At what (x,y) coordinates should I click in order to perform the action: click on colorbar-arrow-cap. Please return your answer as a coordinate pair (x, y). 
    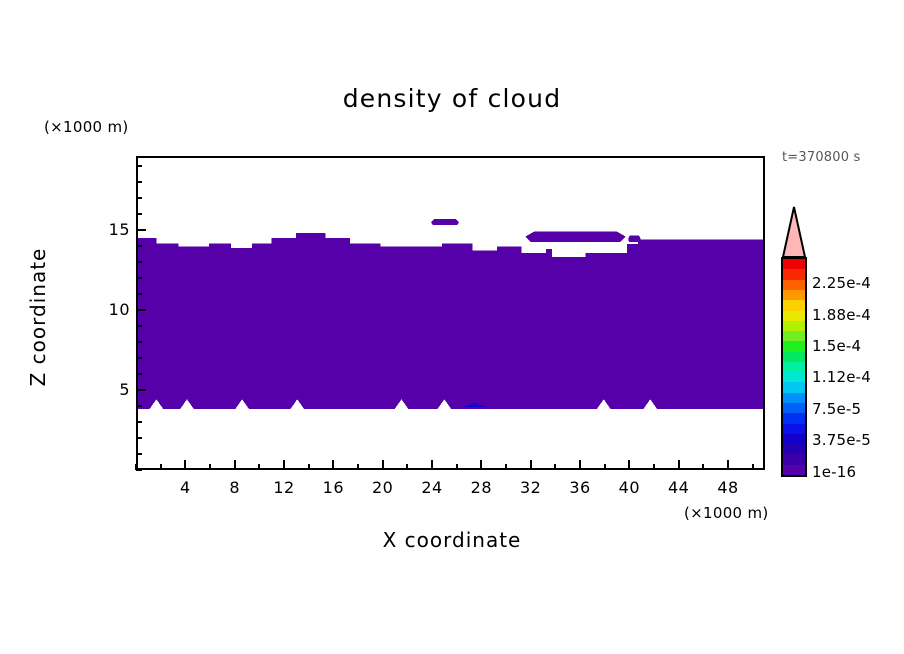
    Looking at the image, I should click on (794, 232).